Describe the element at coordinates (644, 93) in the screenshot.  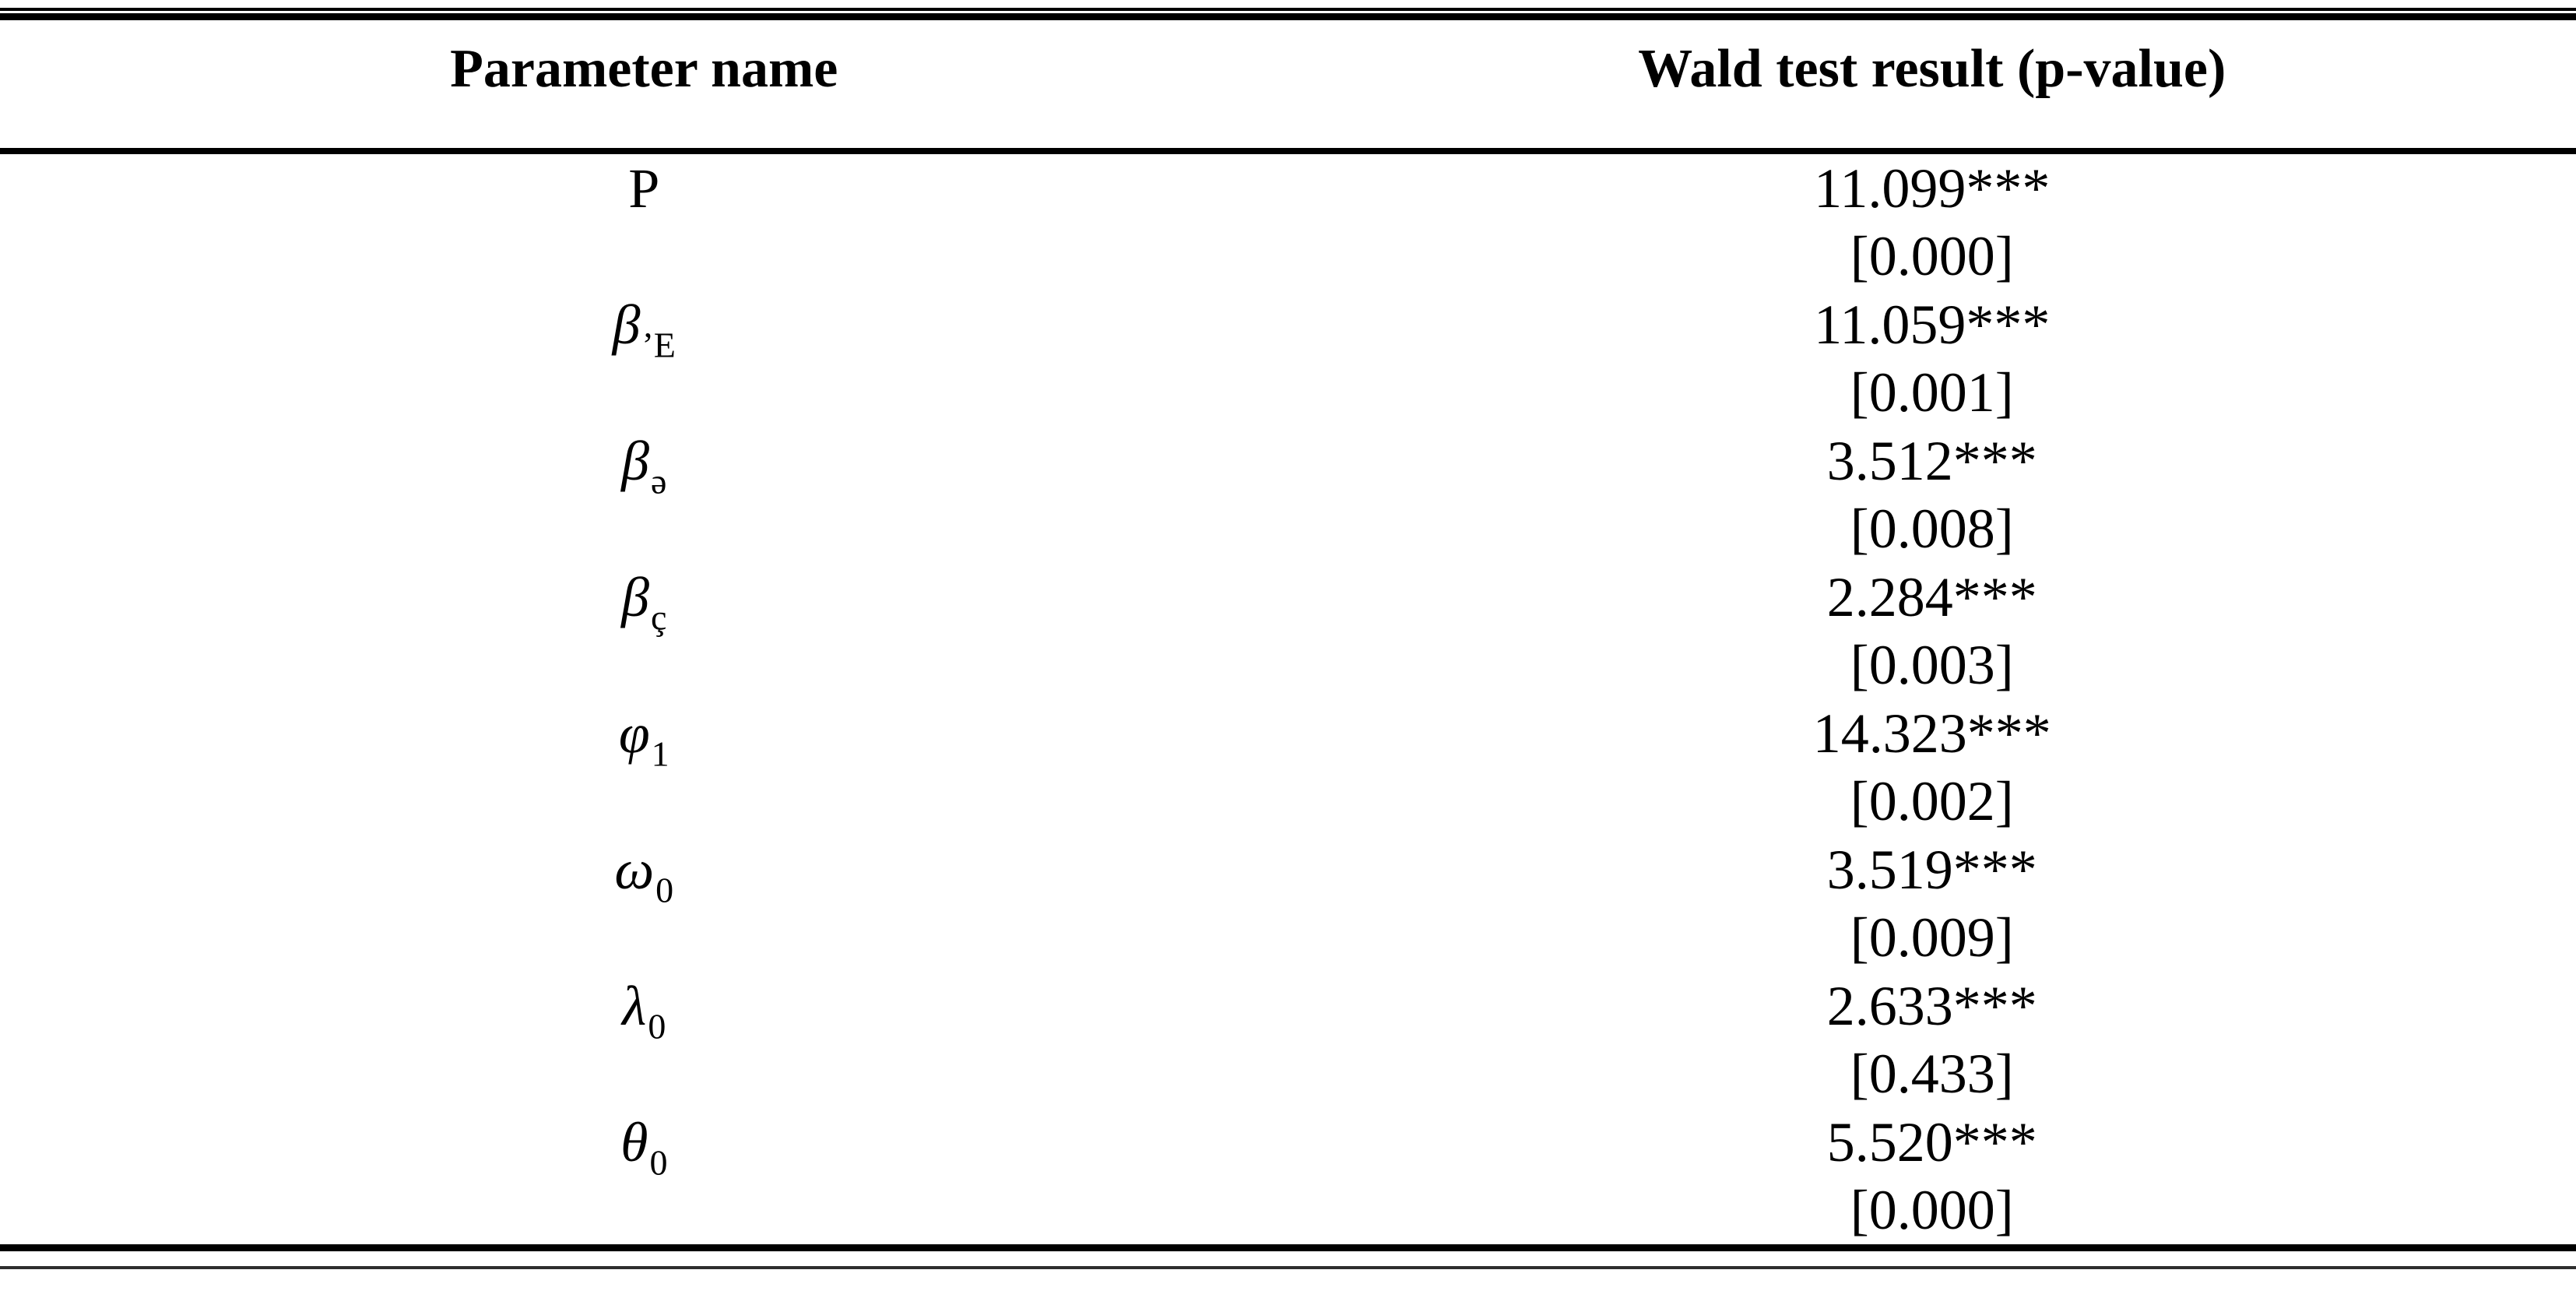
I see `column-header-parameter-name: Parameter name` at that location.